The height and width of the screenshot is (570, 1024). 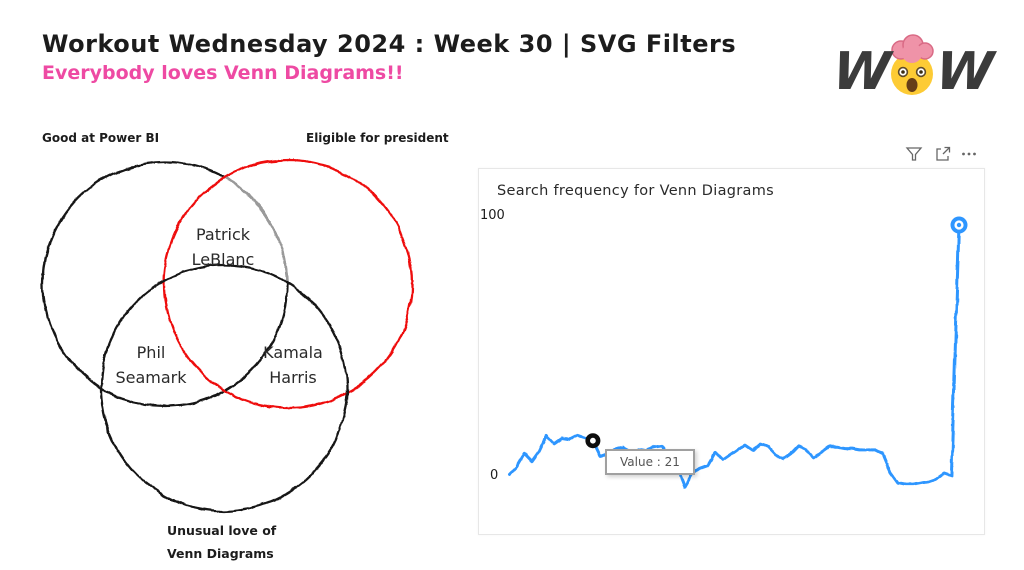 I want to click on filter-icon, so click(x=914, y=154).